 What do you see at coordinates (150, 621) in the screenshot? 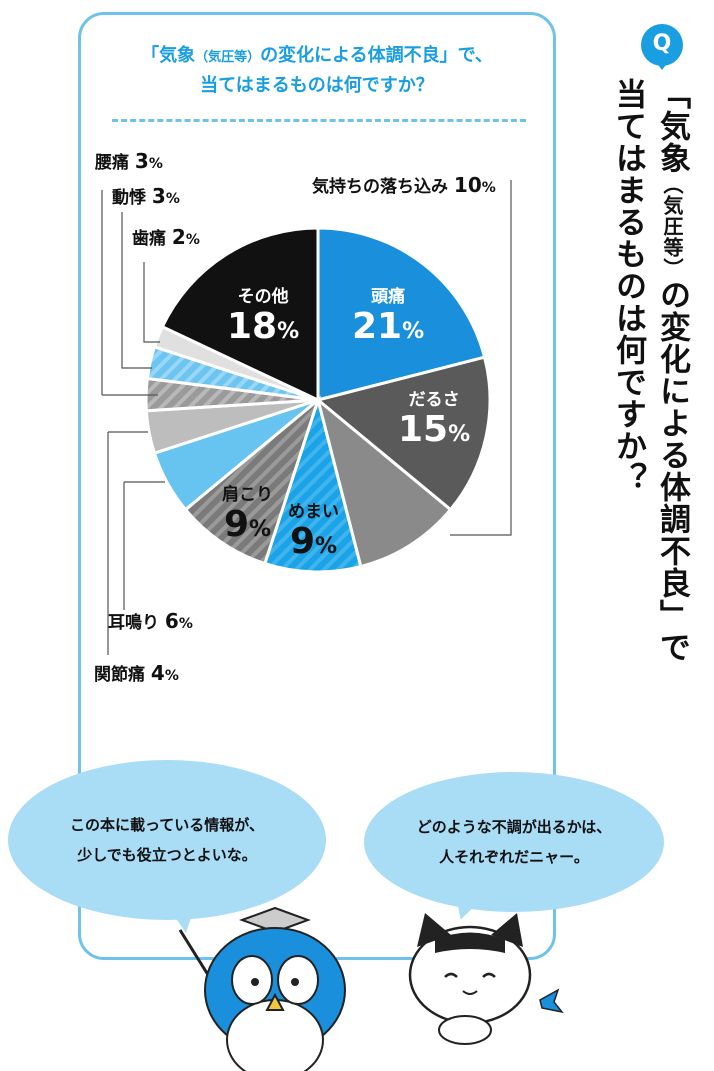
I see `label-ear: 耳鳴り 6%` at bounding box center [150, 621].